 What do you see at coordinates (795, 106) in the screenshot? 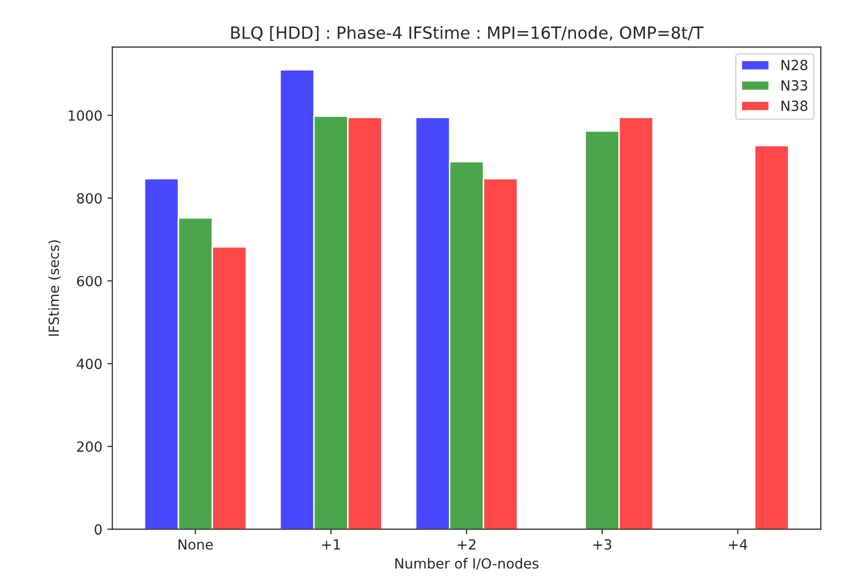
I see `legend-label: N38` at bounding box center [795, 106].